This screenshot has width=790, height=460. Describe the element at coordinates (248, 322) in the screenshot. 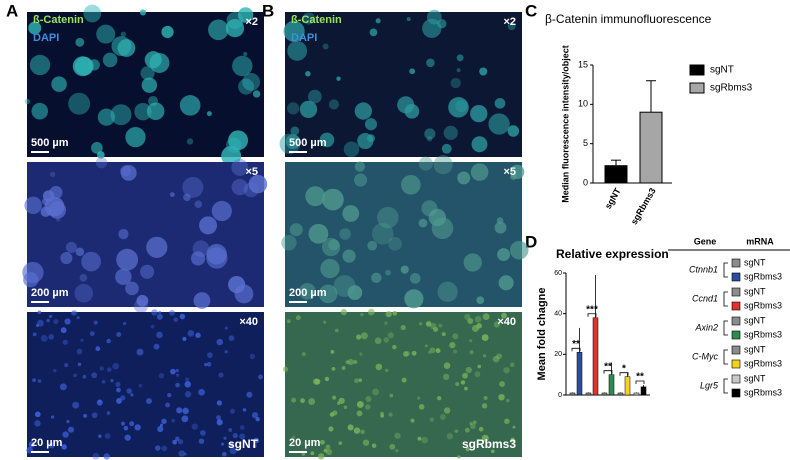

I see `magnification: ×40` at that location.